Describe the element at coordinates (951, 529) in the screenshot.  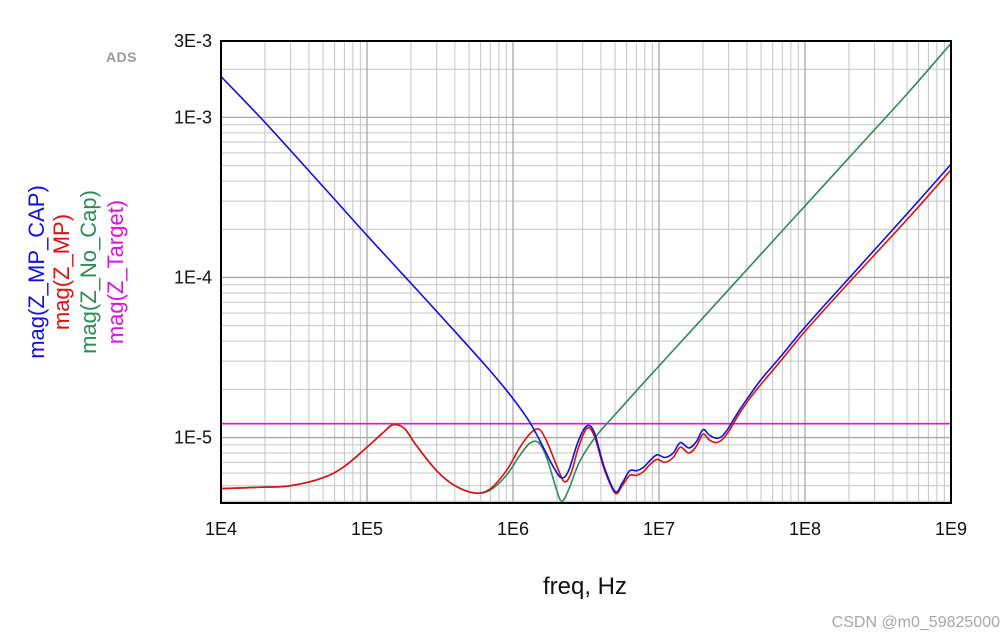
I see `x-tick-label: 1E9` at that location.